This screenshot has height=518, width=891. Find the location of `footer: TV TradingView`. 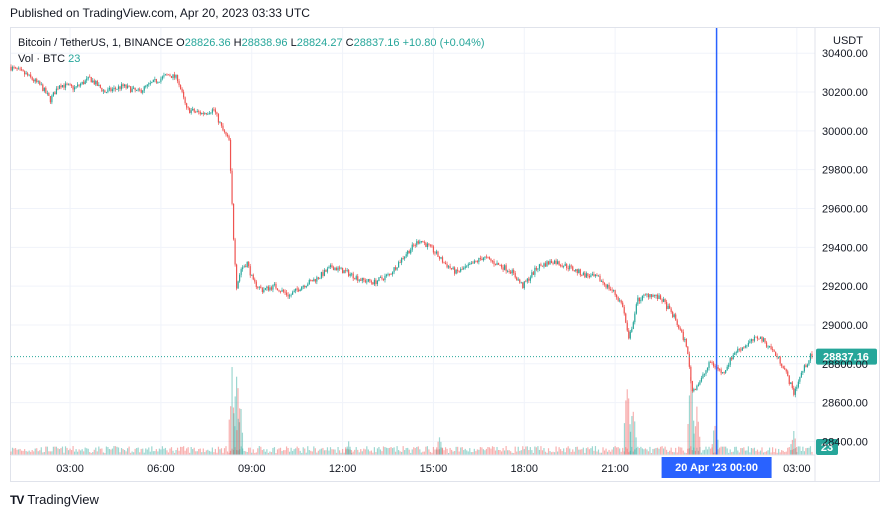

footer: TV TradingView is located at coordinates (54, 499).